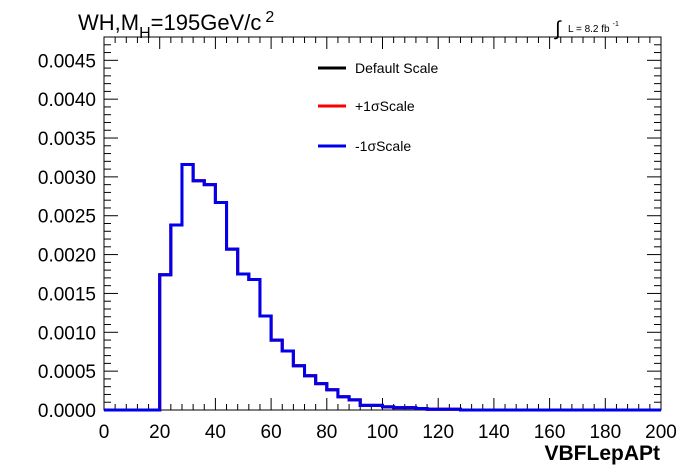  What do you see at coordinates (603, 453) in the screenshot?
I see `x-axis-label: VBFLepAPt` at bounding box center [603, 453].